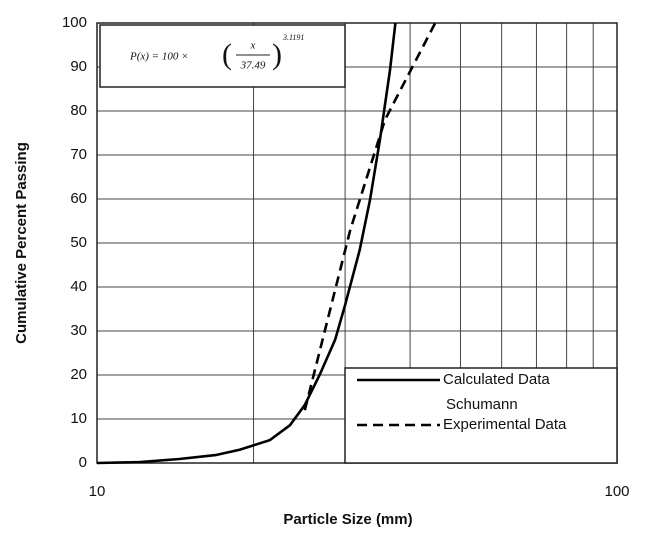 The width and height of the screenshot is (650, 533). What do you see at coordinates (74, 22) in the screenshot?
I see `y-tick-label: 100` at bounding box center [74, 22].